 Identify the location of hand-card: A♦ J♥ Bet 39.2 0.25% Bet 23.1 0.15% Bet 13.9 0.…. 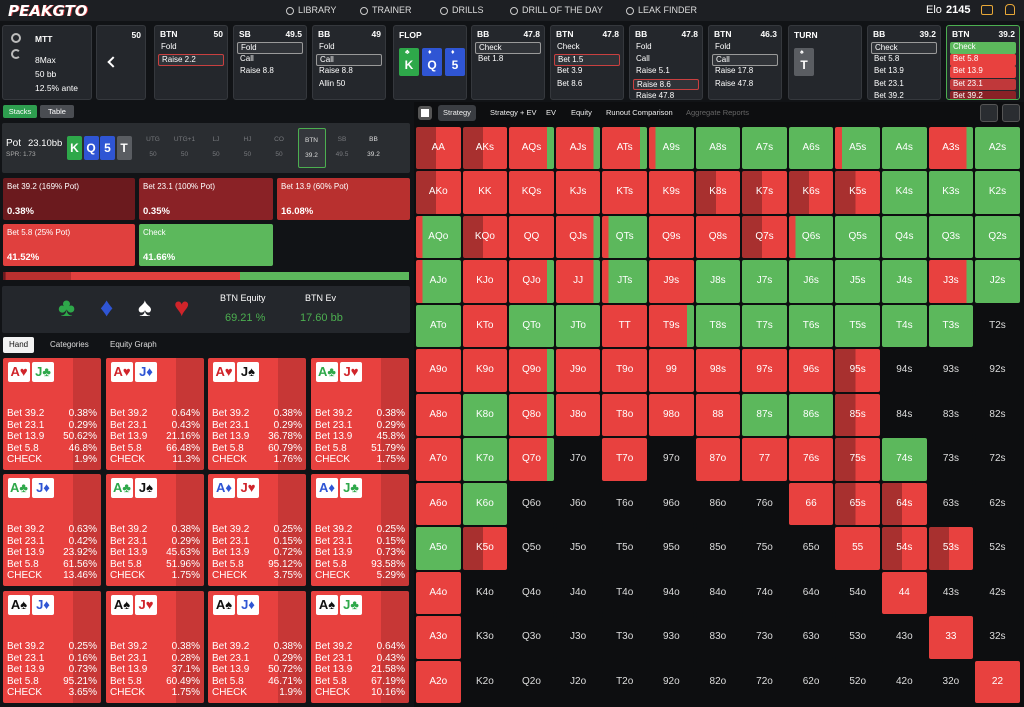
(257, 530).